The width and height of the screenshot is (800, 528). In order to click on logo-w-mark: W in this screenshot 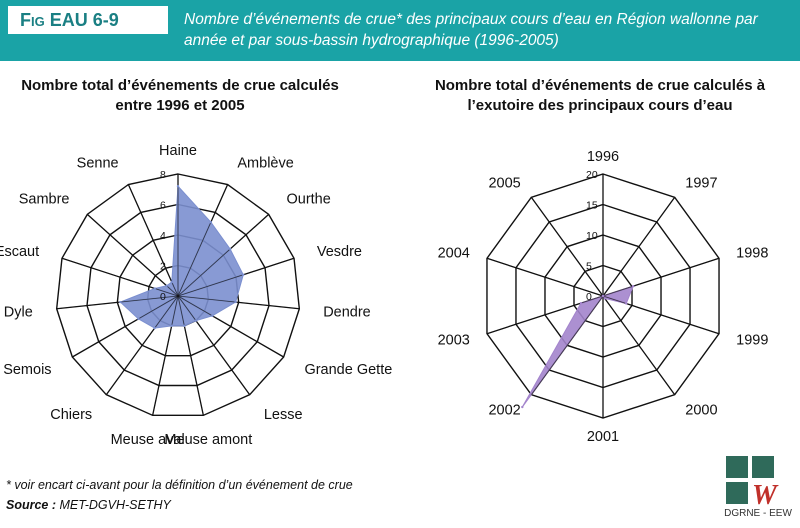, I will do `click(764, 495)`.